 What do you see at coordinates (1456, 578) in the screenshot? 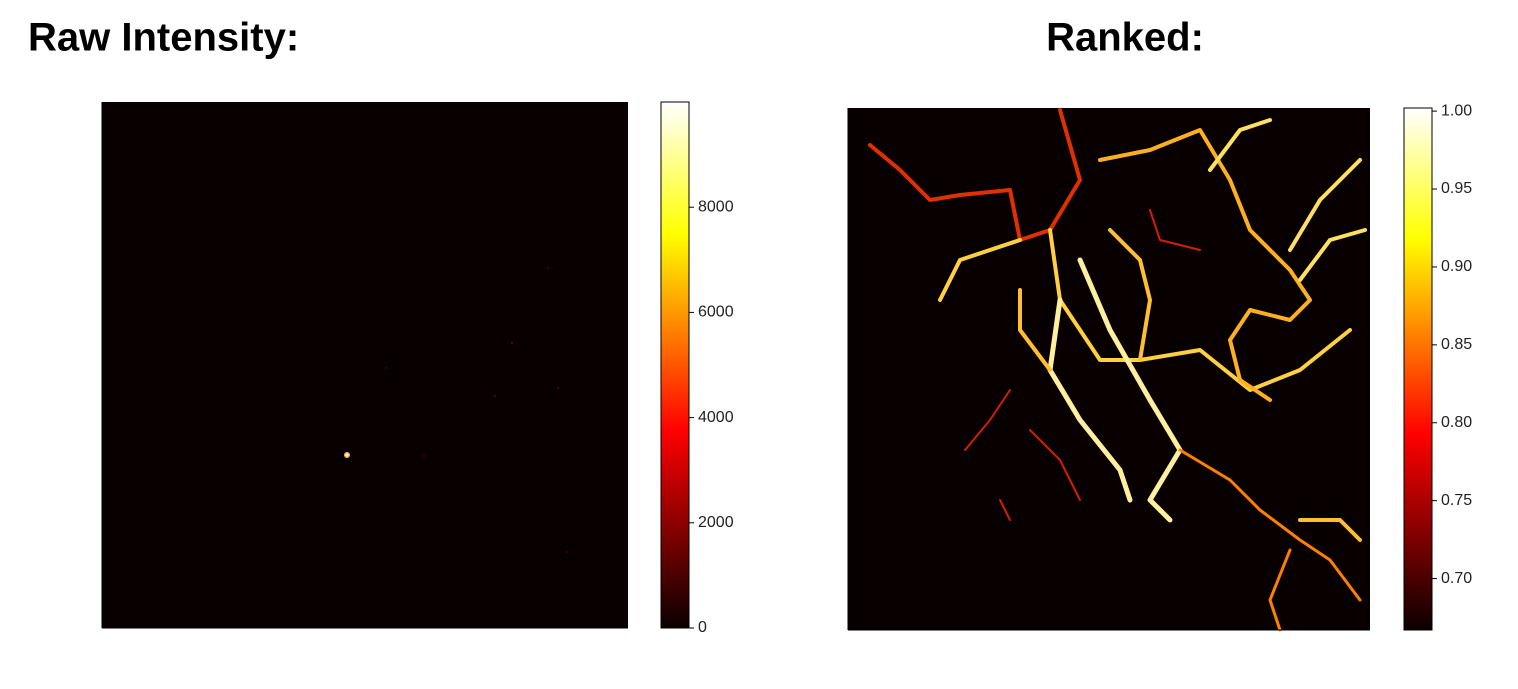
I see `colorbar-tick-label: 0.70` at bounding box center [1456, 578].